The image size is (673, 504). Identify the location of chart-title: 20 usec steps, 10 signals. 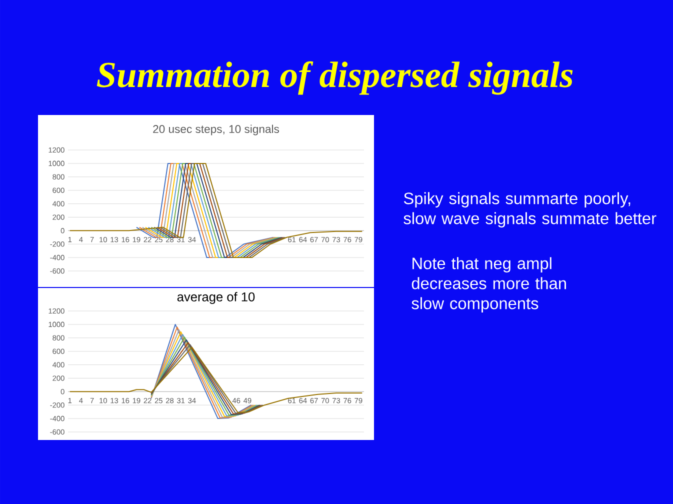
(216, 130).